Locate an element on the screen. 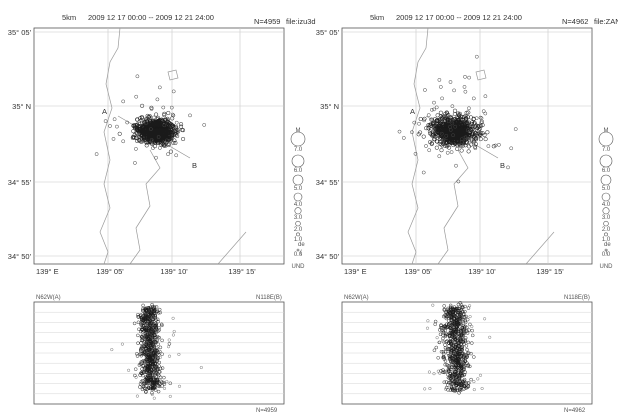 The width and height of the screenshot is (618, 415). latitude-tick-label: 35° 05' is located at coordinates (20, 32).